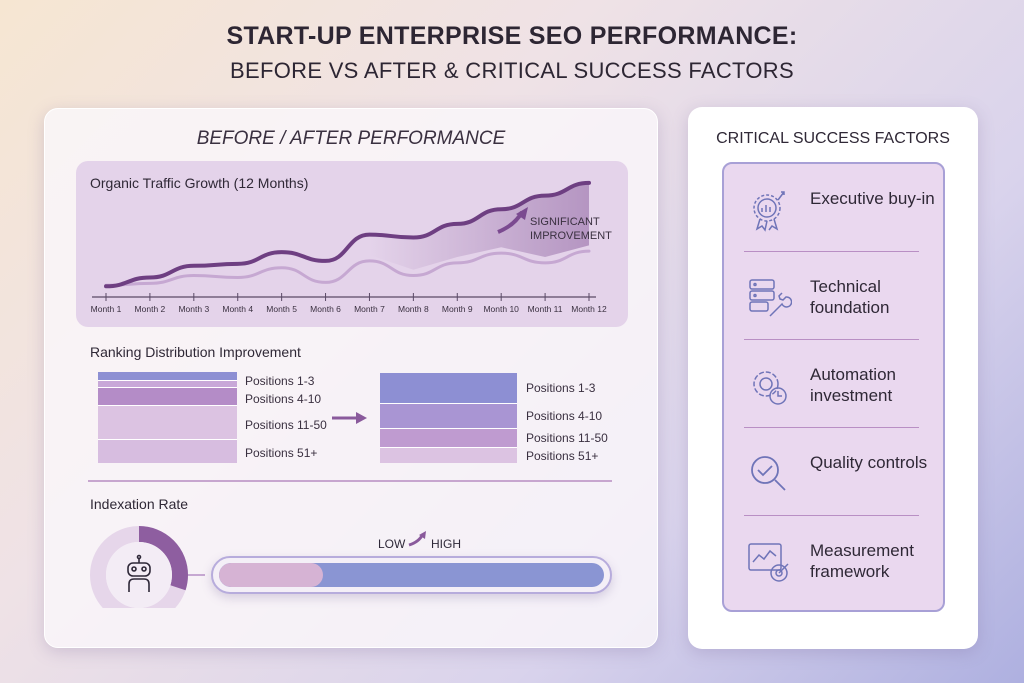  I want to click on x-tick-label: Month 2, so click(150, 309).